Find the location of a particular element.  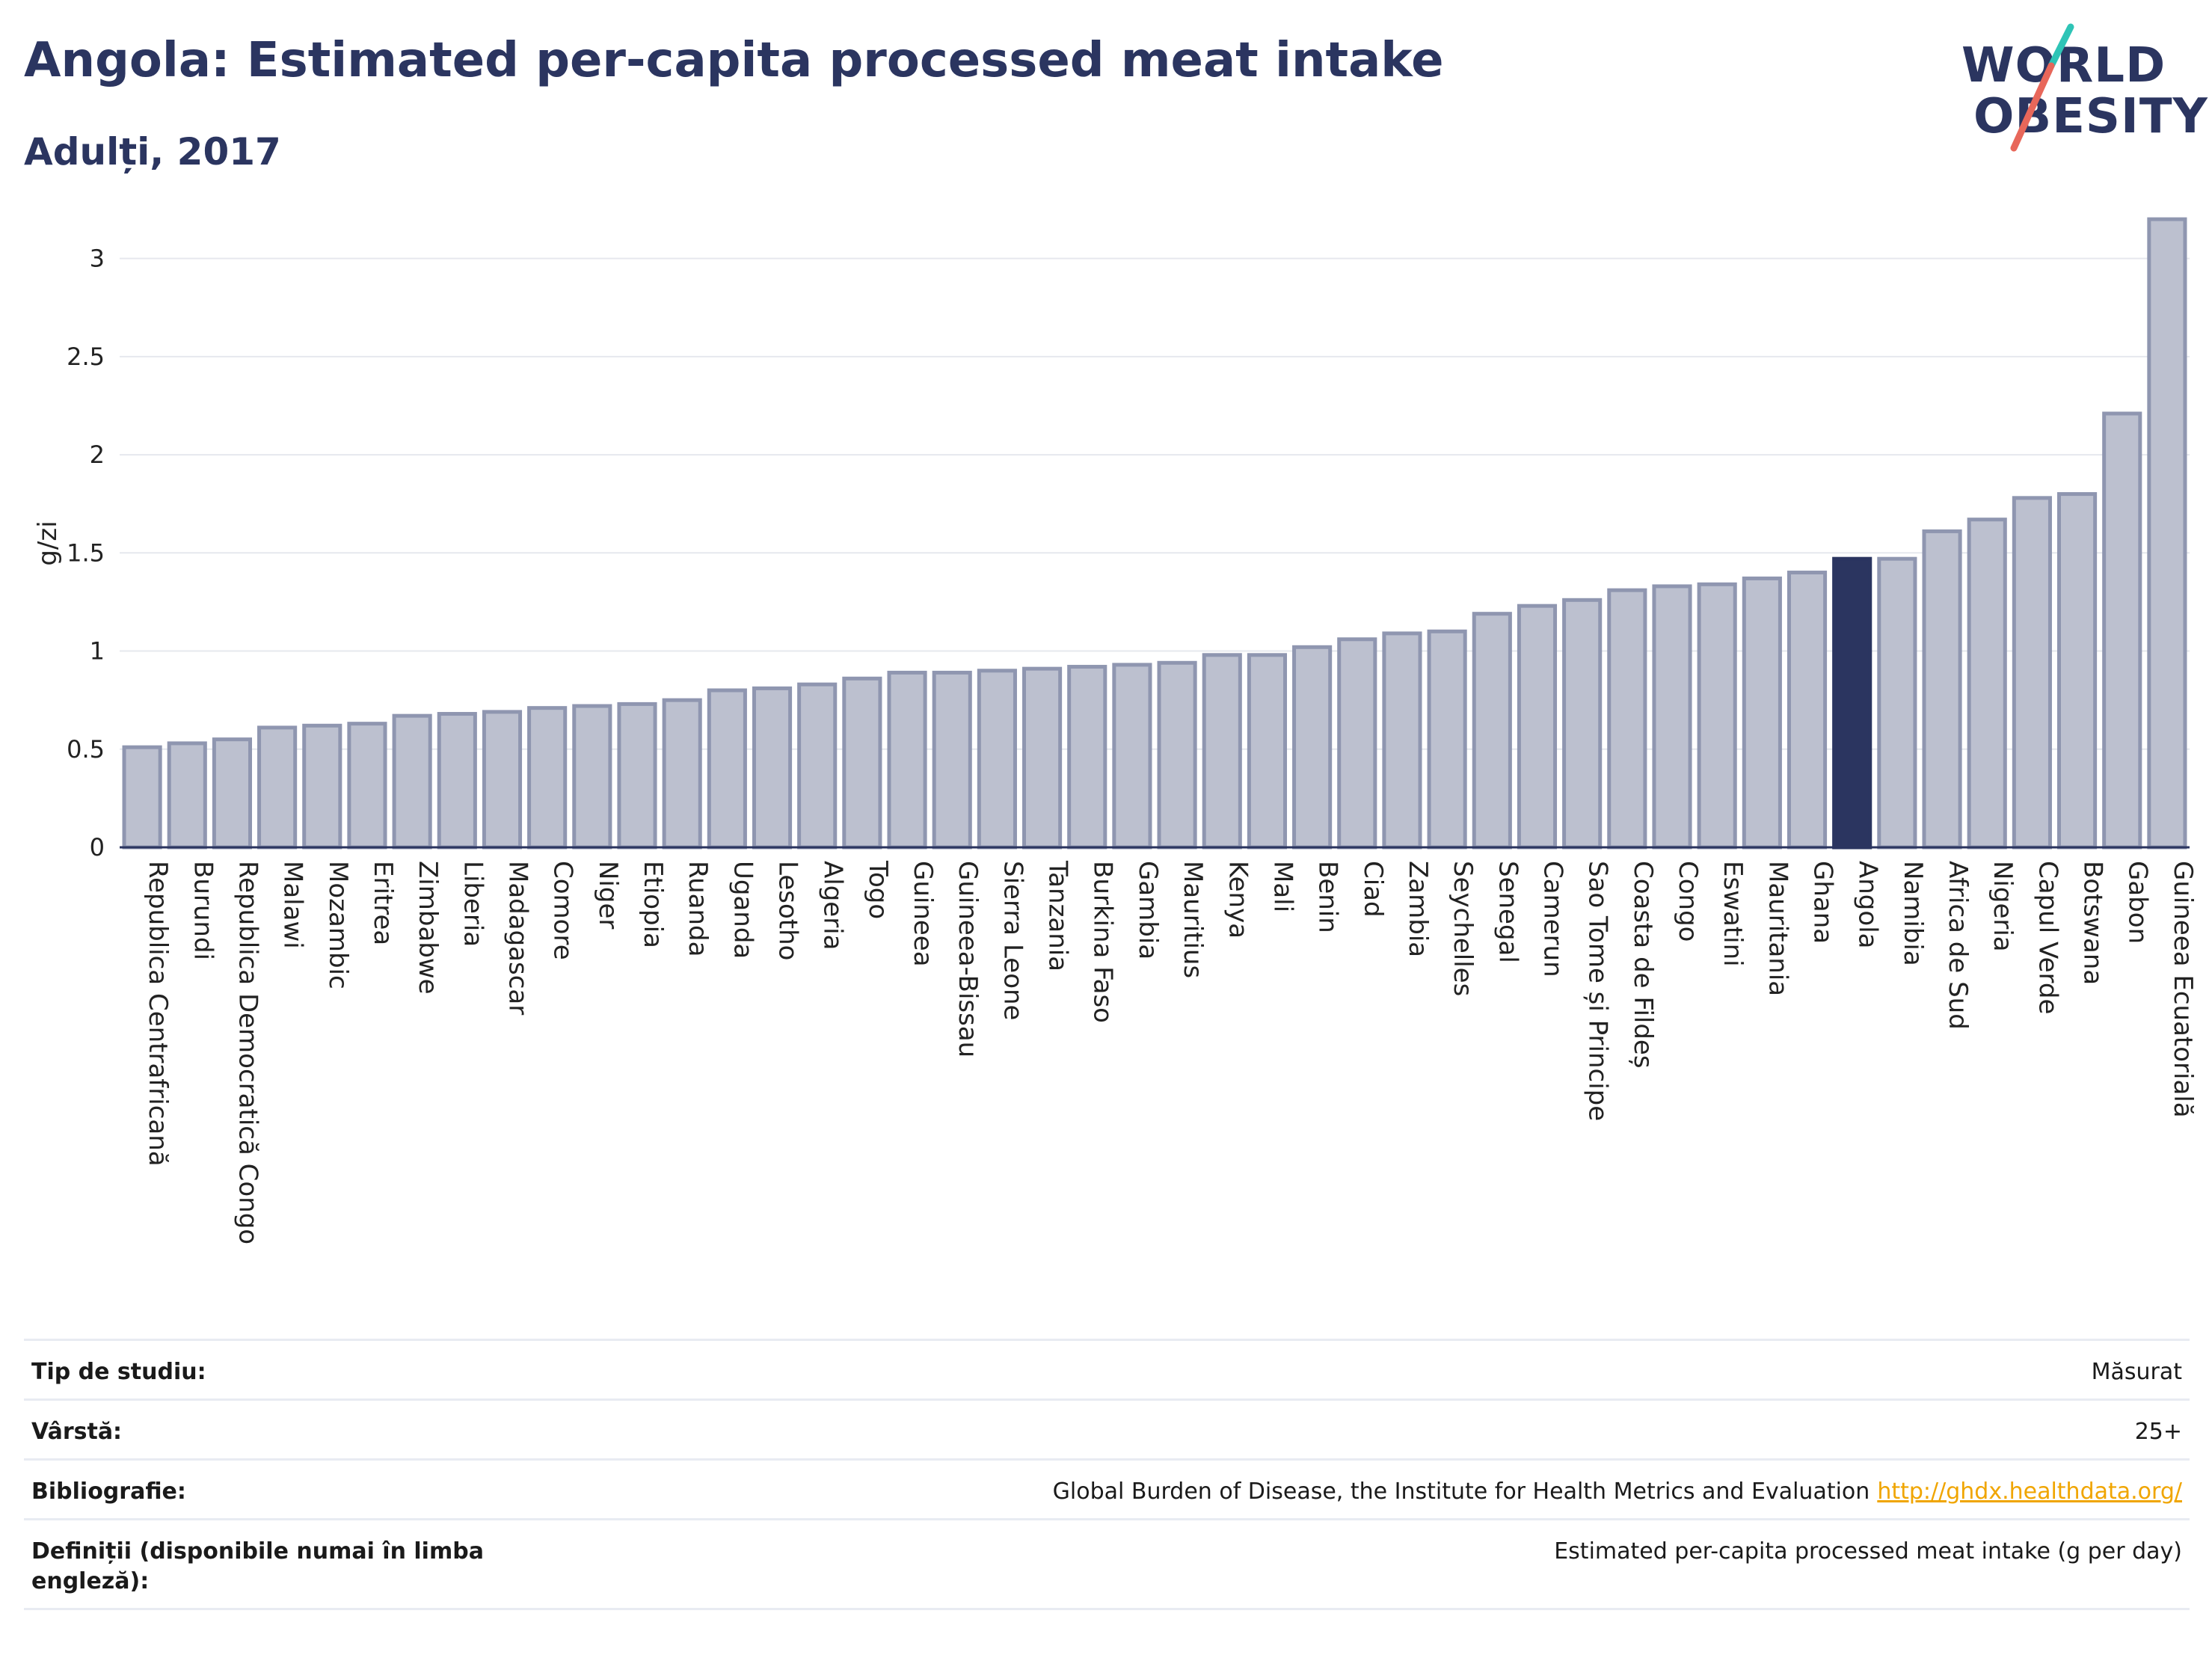

page-subtitle: Adulți, 2017 is located at coordinates (152, 152).